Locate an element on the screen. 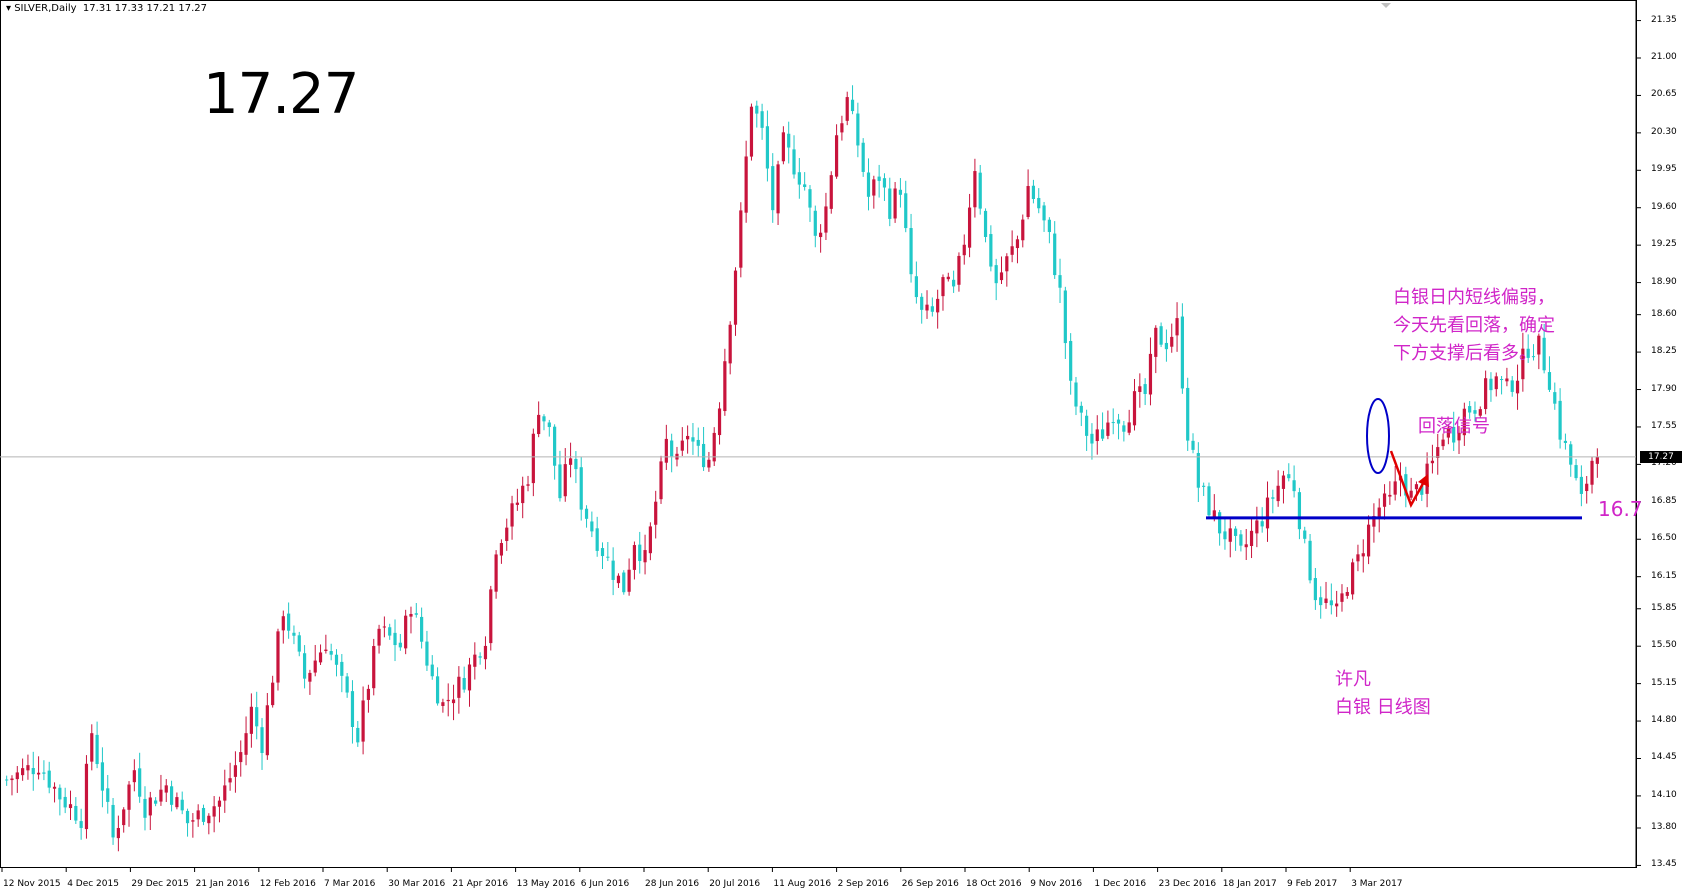  x-tick-label: 23 Dec 2016 is located at coordinates (1187, 884).